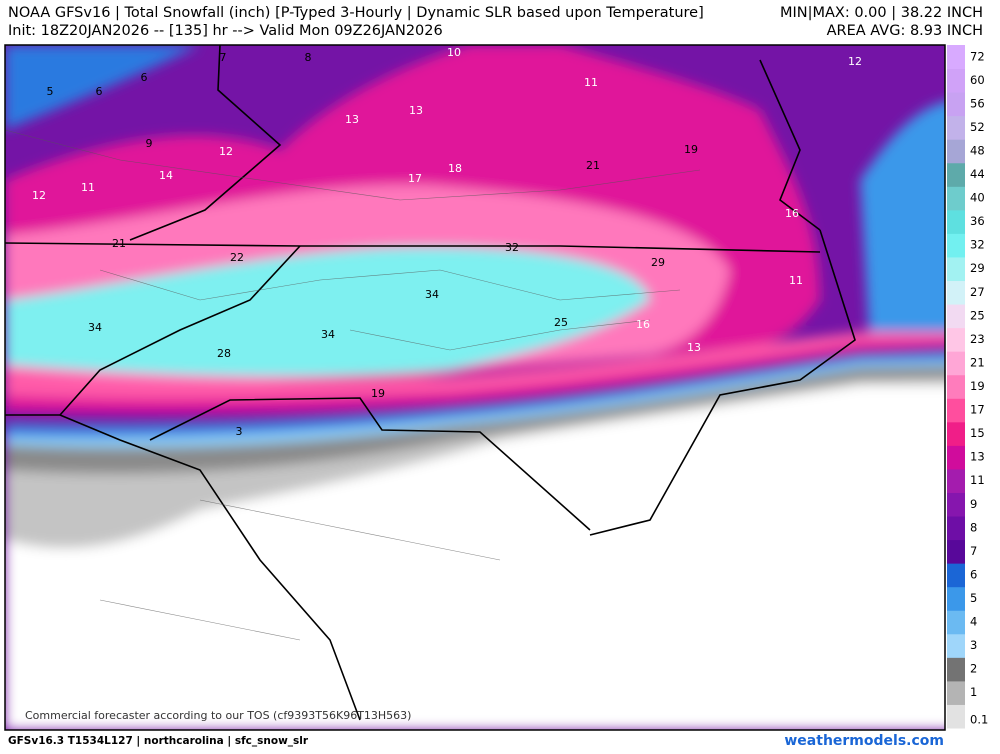  Describe the element at coordinates (977, 80) in the screenshot. I see `colorbar-label: 60` at that location.